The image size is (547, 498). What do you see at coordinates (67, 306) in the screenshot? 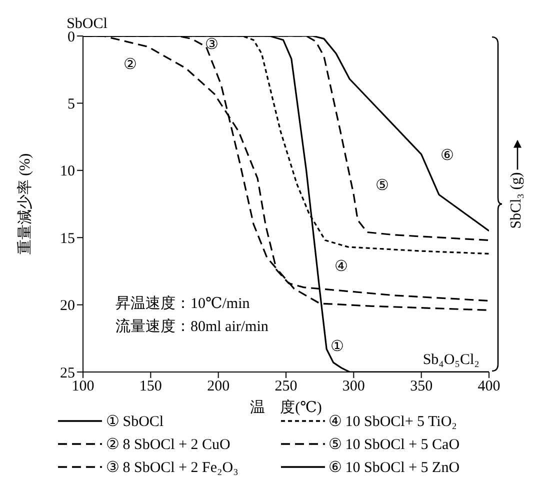
I see `y-tick-label: 20` at bounding box center [67, 306].